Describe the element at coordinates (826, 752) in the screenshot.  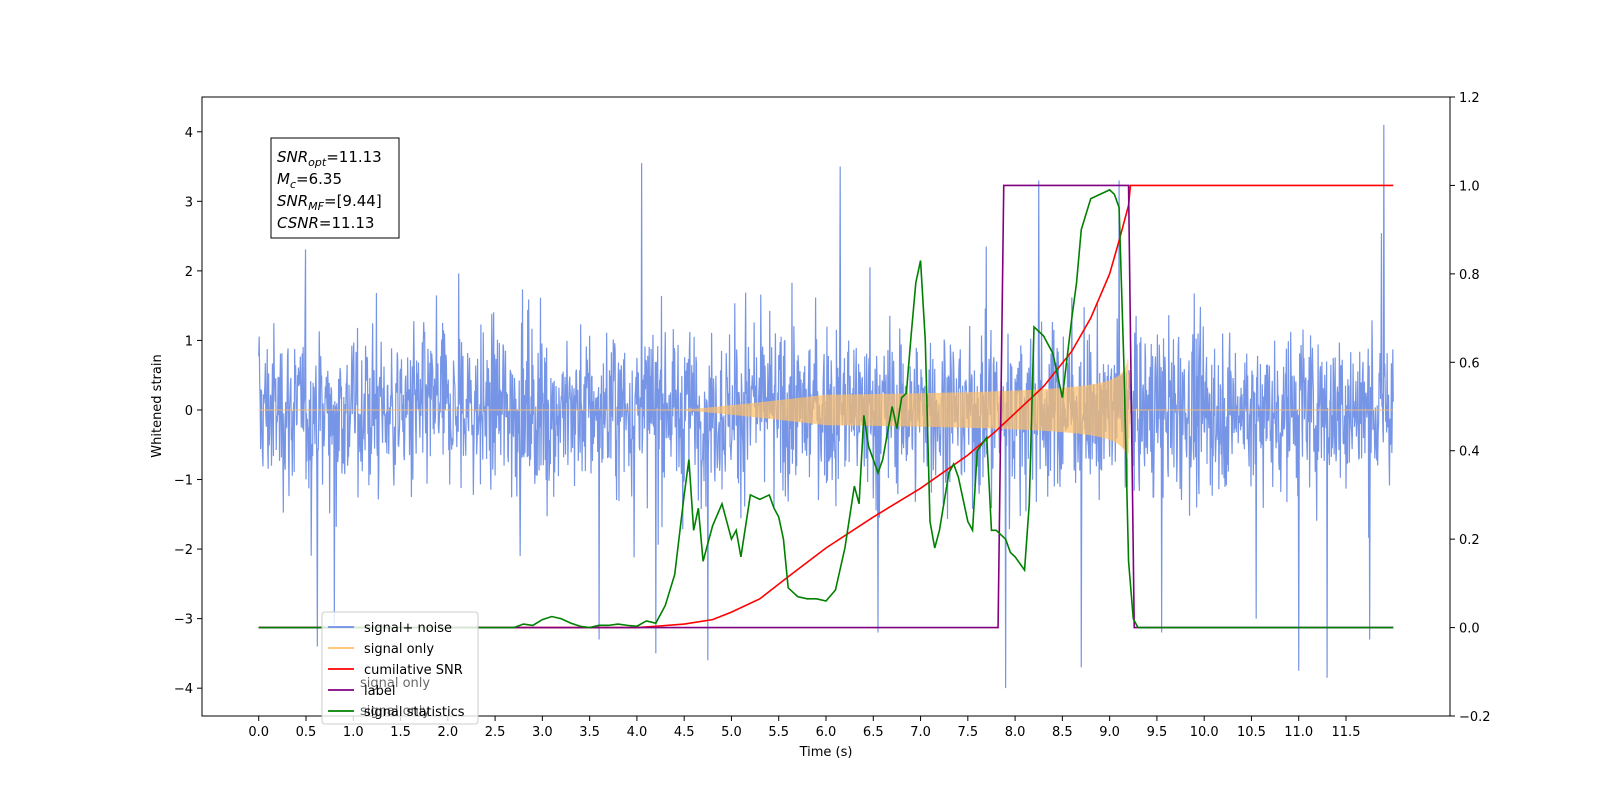
I see `x-axis-label: Time (s)` at that location.